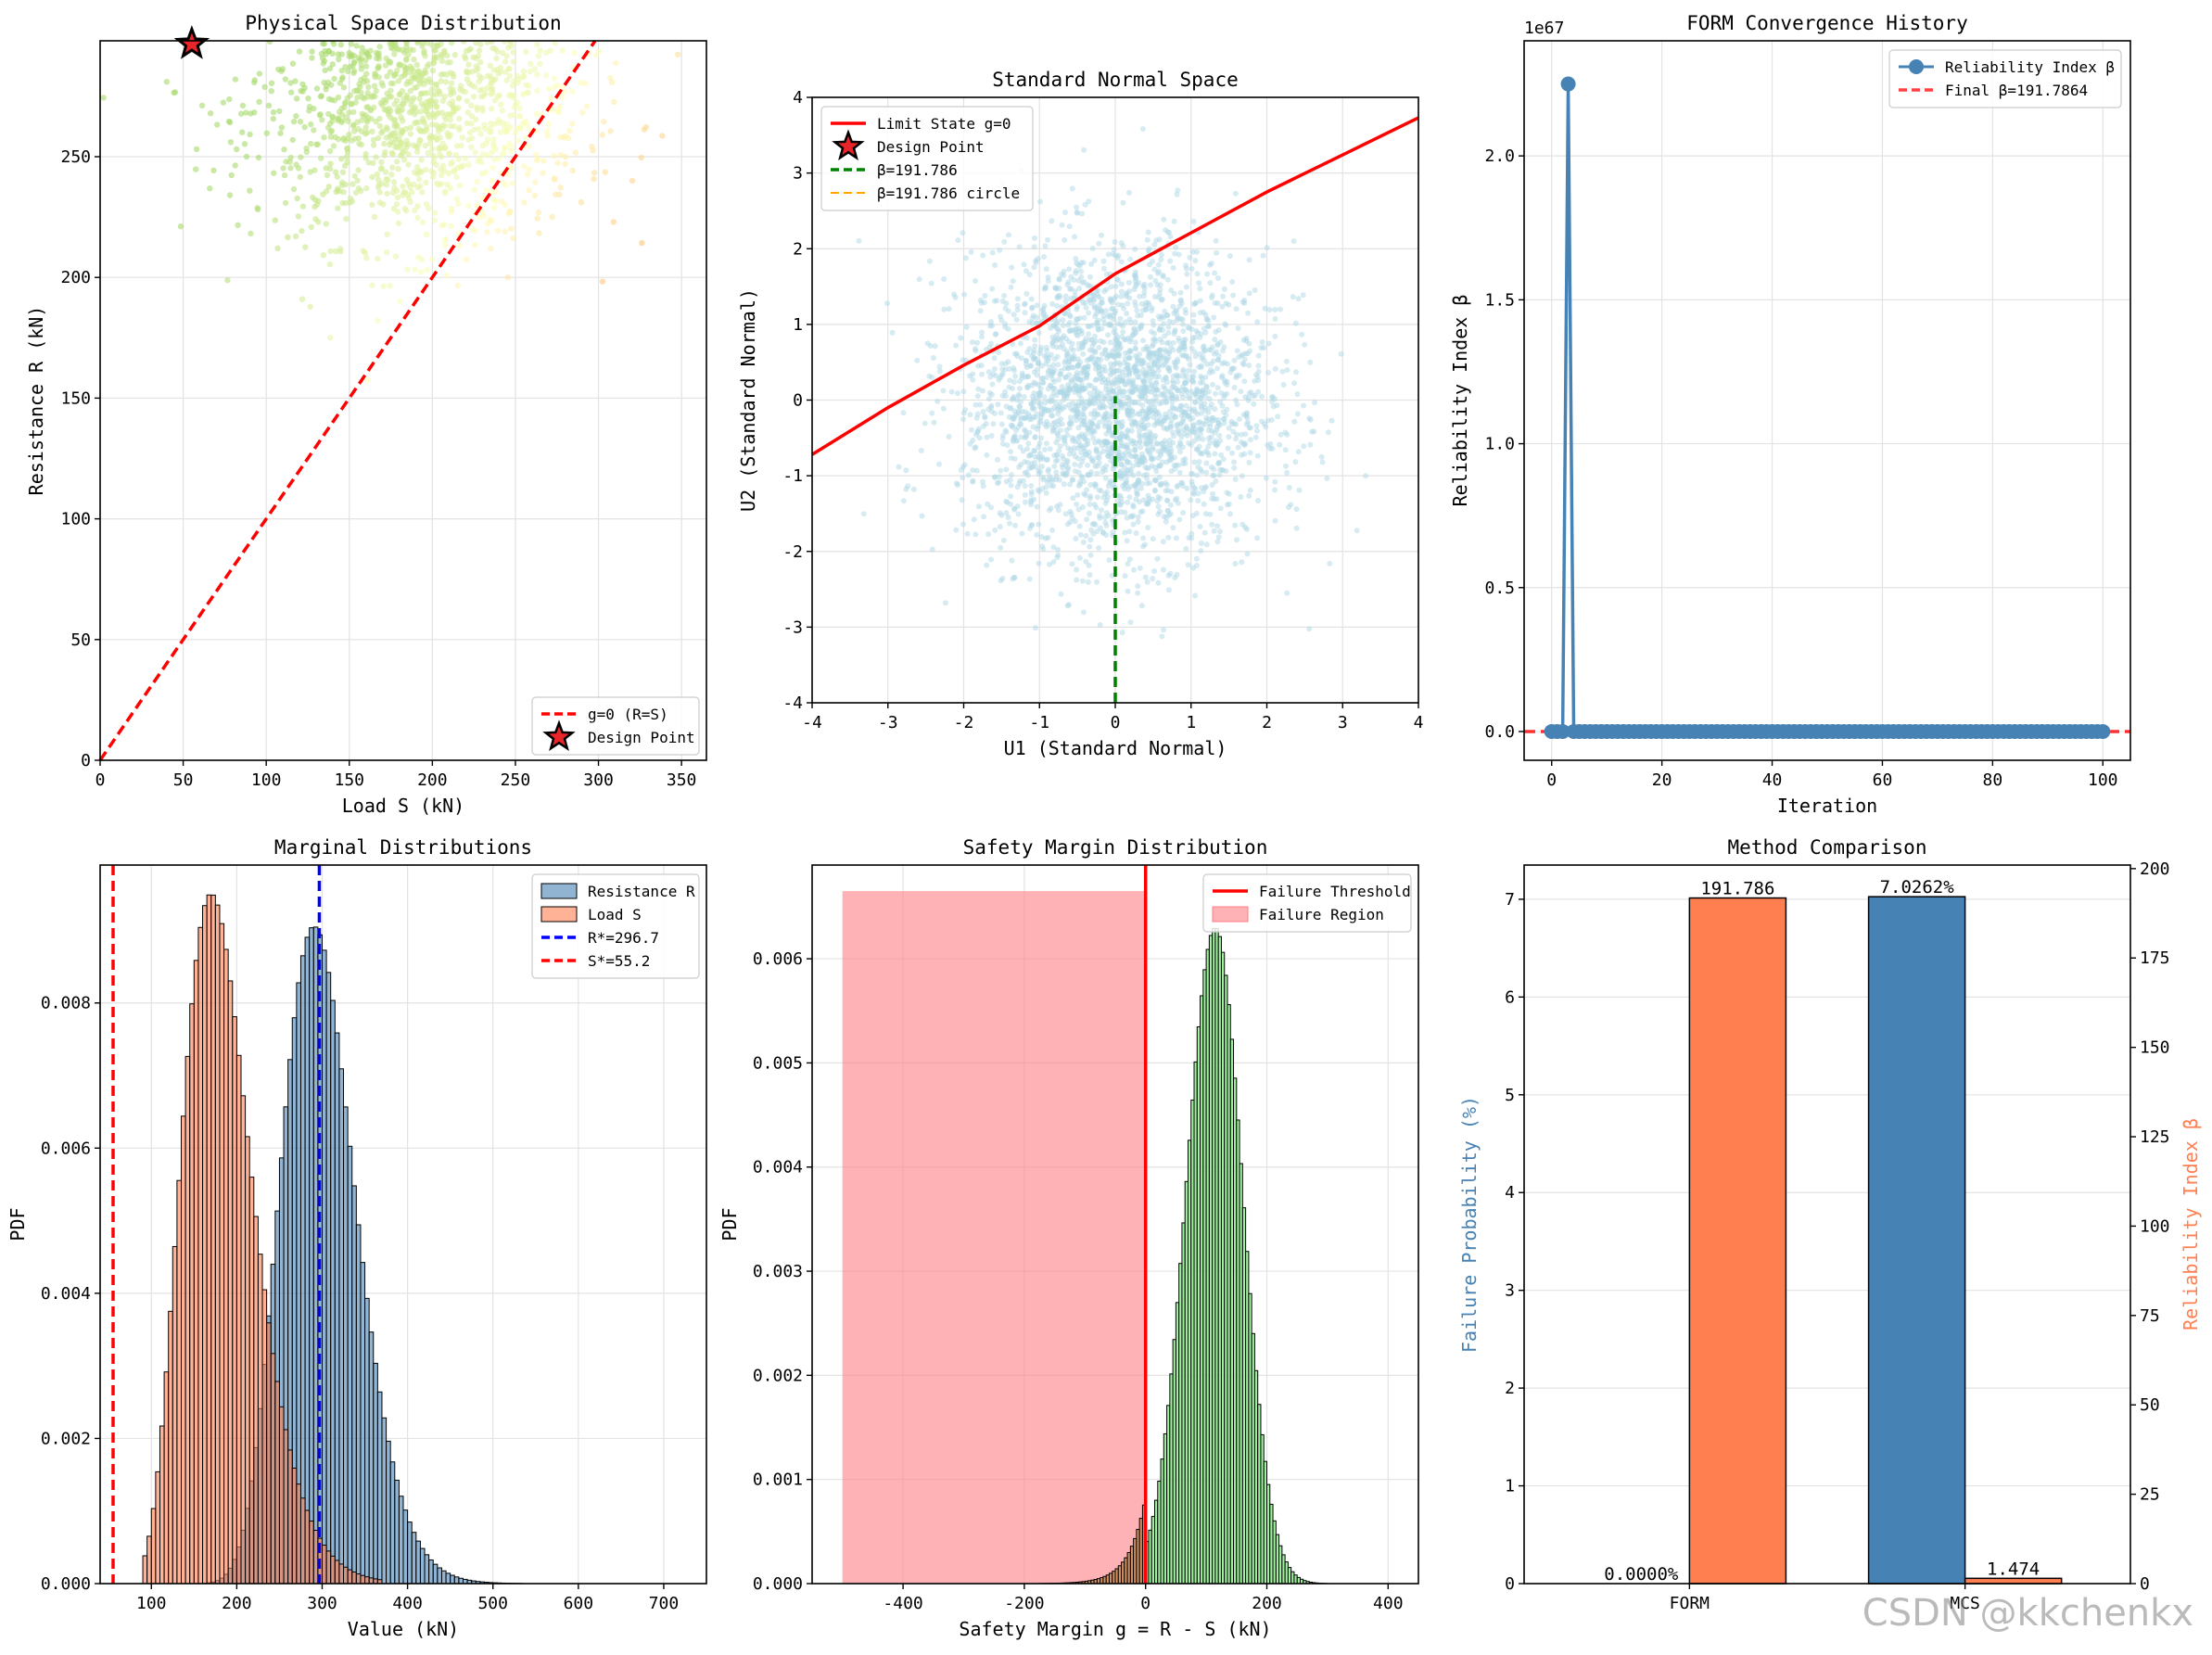 This screenshot has height=1655, width=2212. What do you see at coordinates (628, 715) in the screenshot?
I see `legend-label: g=0 (R=S)` at bounding box center [628, 715].